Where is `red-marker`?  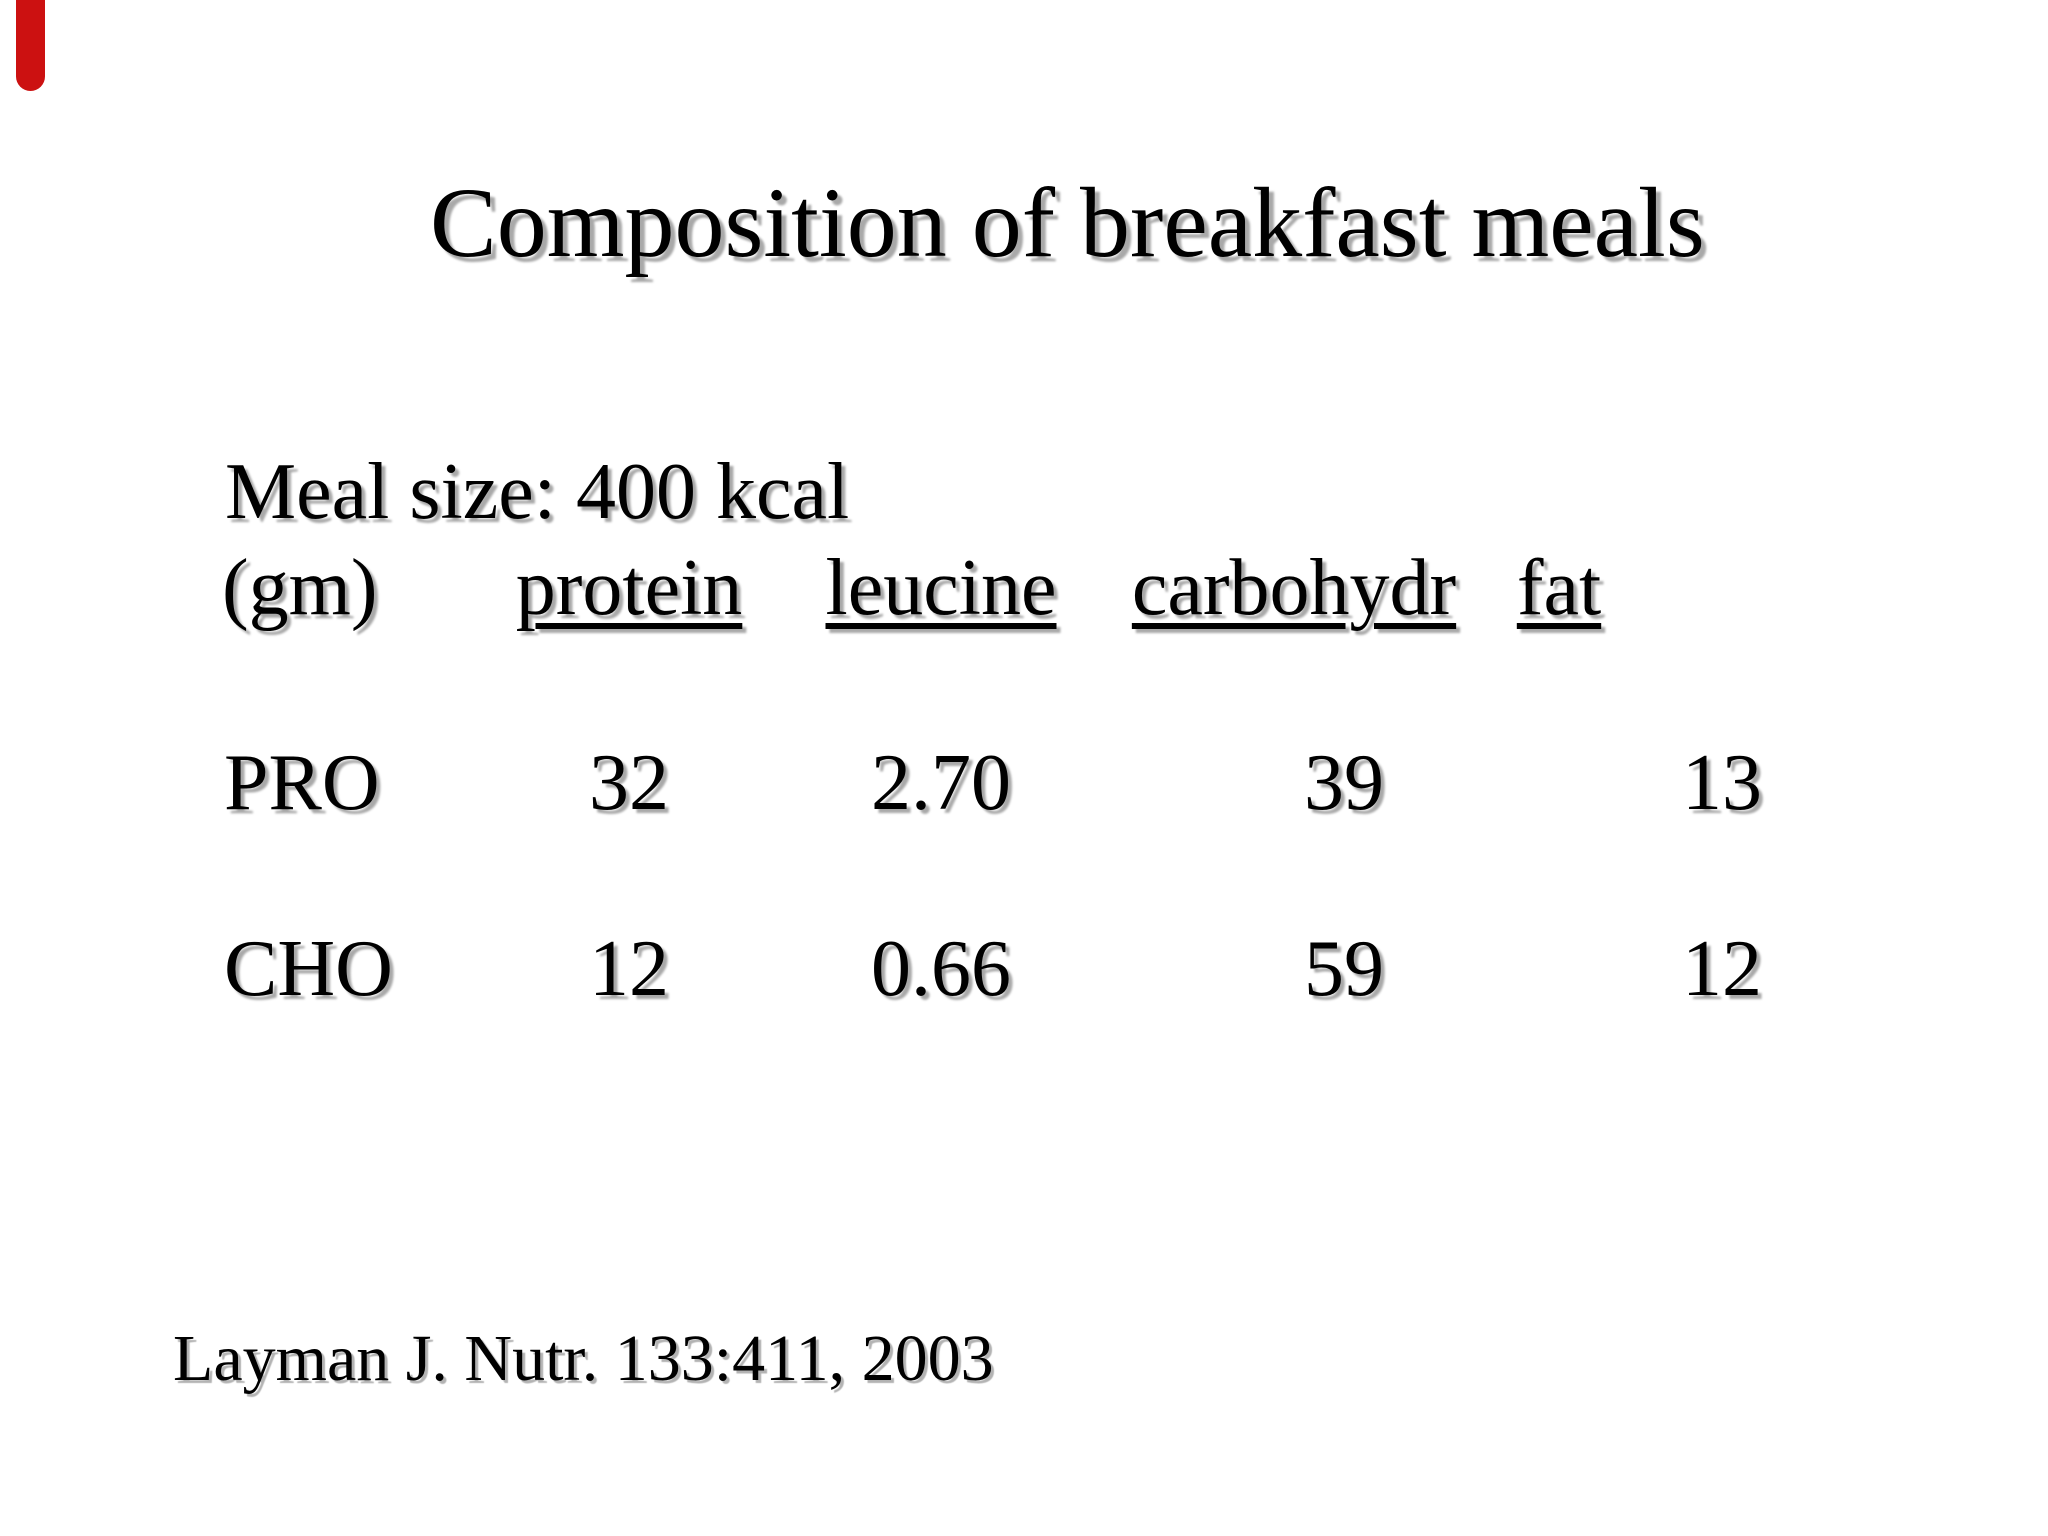
red-marker is located at coordinates (30, 45).